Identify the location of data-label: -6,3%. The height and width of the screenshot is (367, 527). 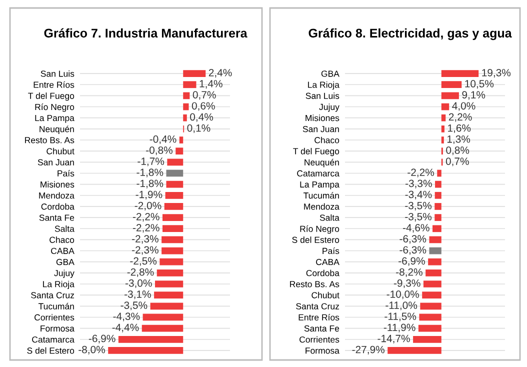
(413, 250).